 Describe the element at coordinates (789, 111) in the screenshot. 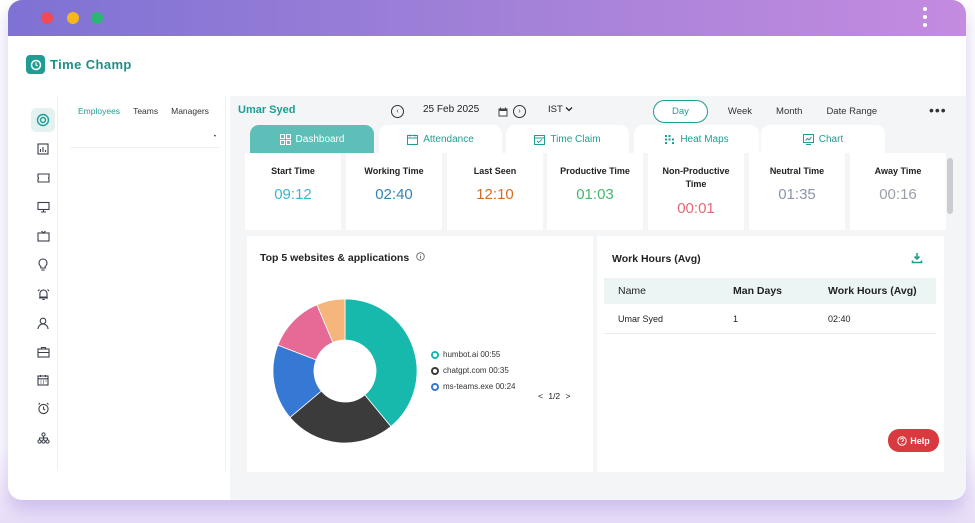

I see `range-month: Month` at that location.